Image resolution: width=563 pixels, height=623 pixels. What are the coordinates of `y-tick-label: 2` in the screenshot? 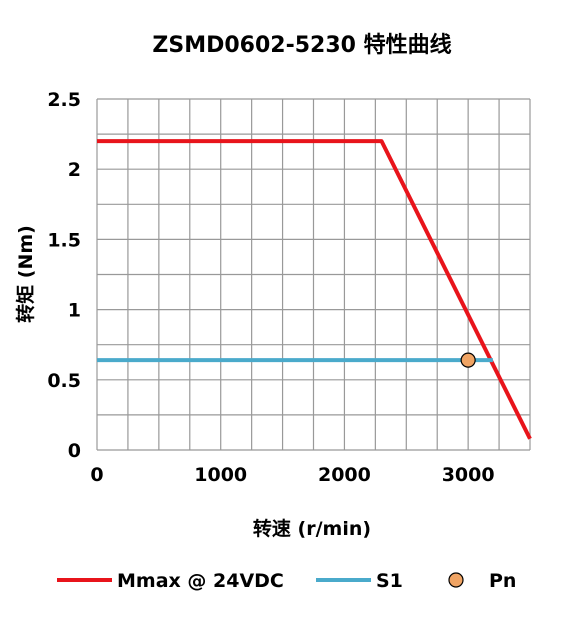 It's located at (74, 170).